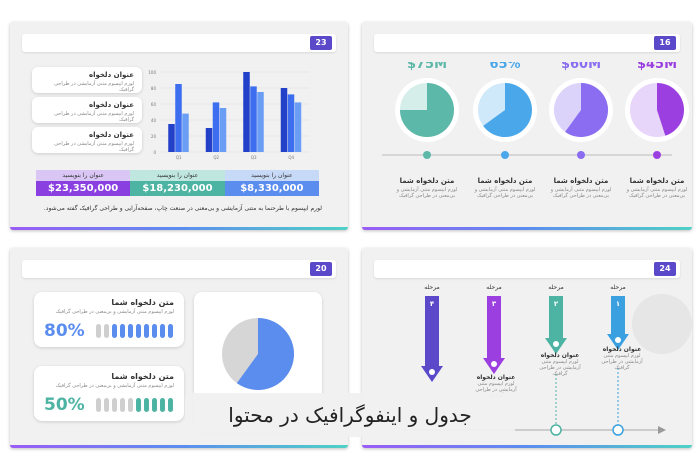 This screenshot has height=467, width=700. Describe the element at coordinates (271, 183) in the screenshot. I see `table-column: عنوان را بنویسید $8,330,000` at that location.